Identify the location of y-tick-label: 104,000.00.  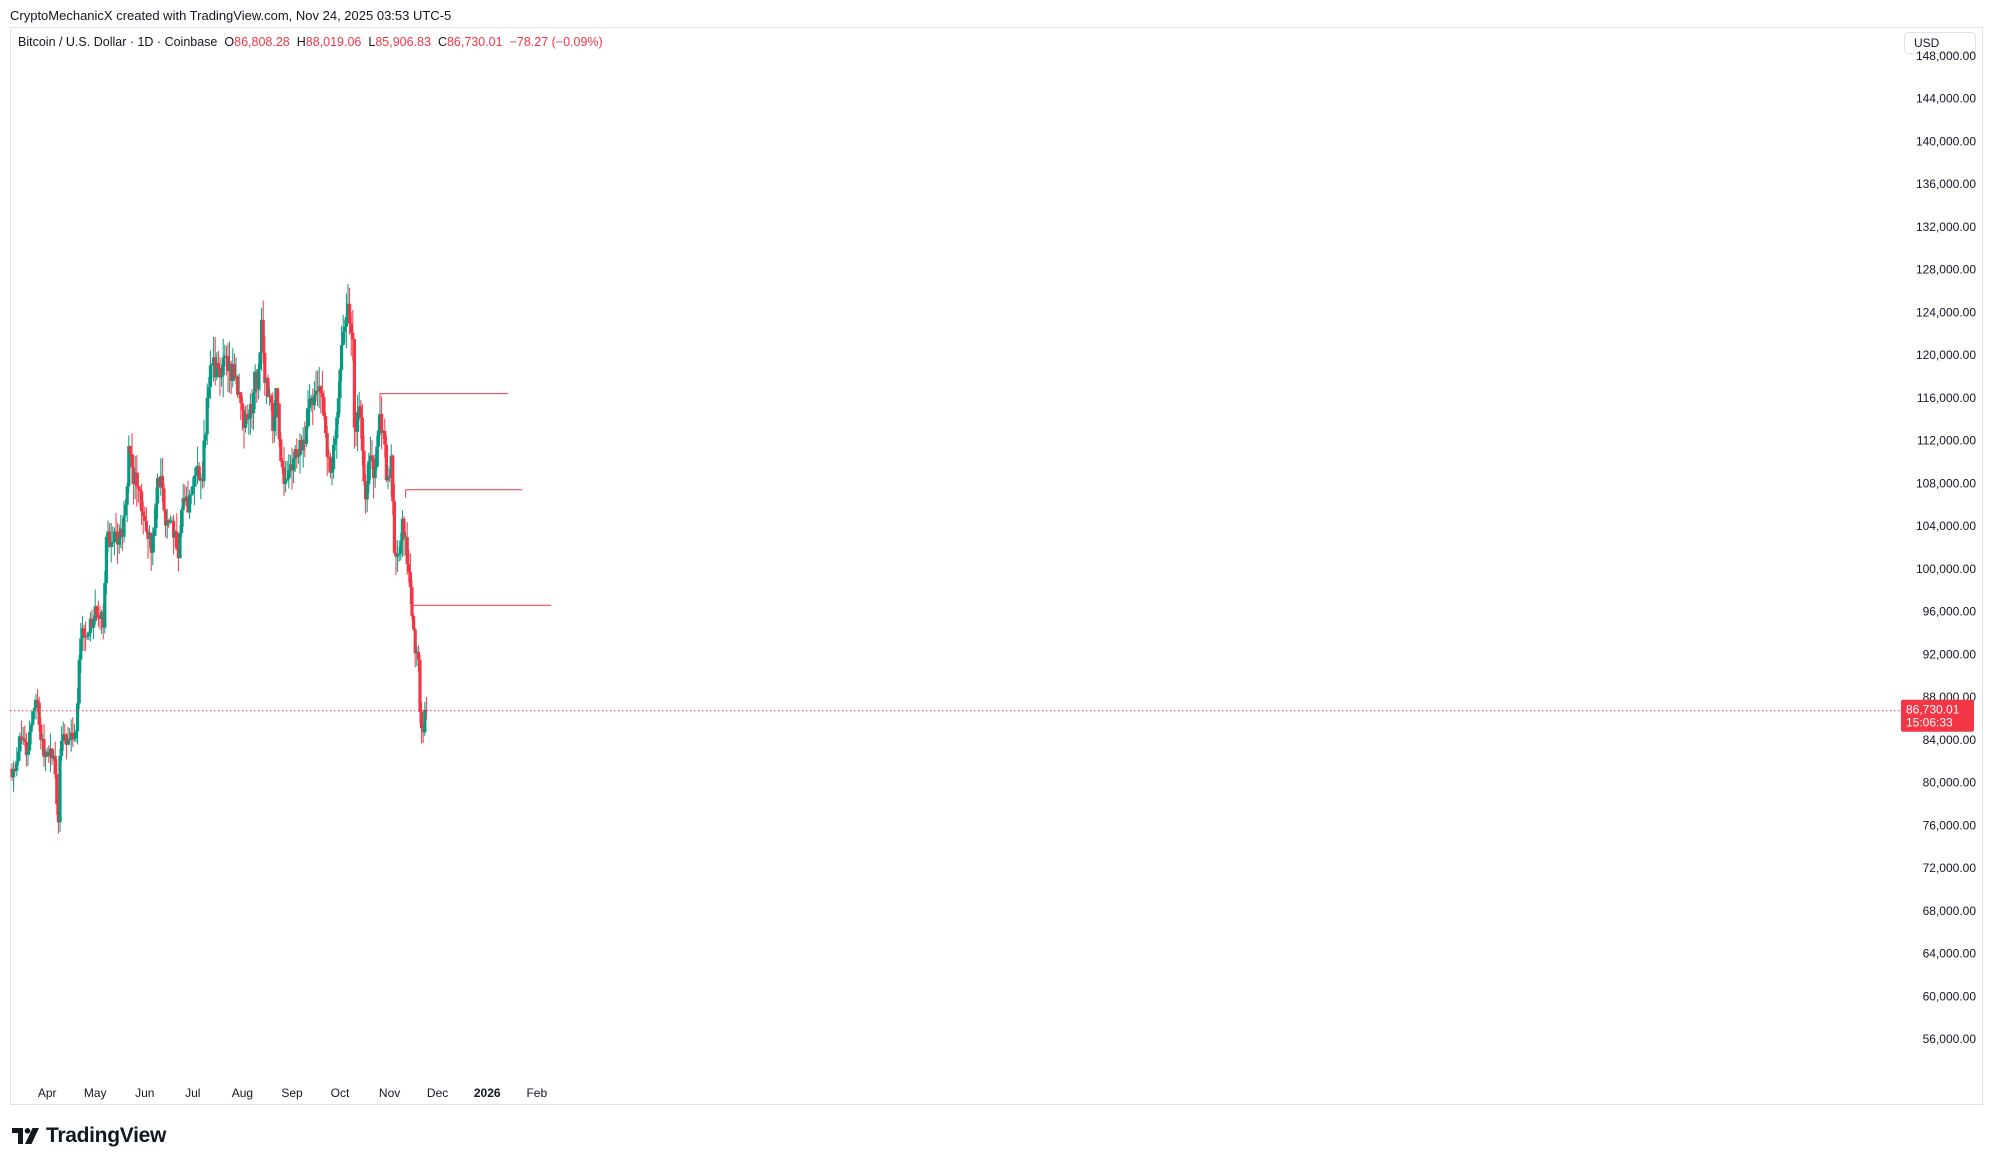
(1946, 526).